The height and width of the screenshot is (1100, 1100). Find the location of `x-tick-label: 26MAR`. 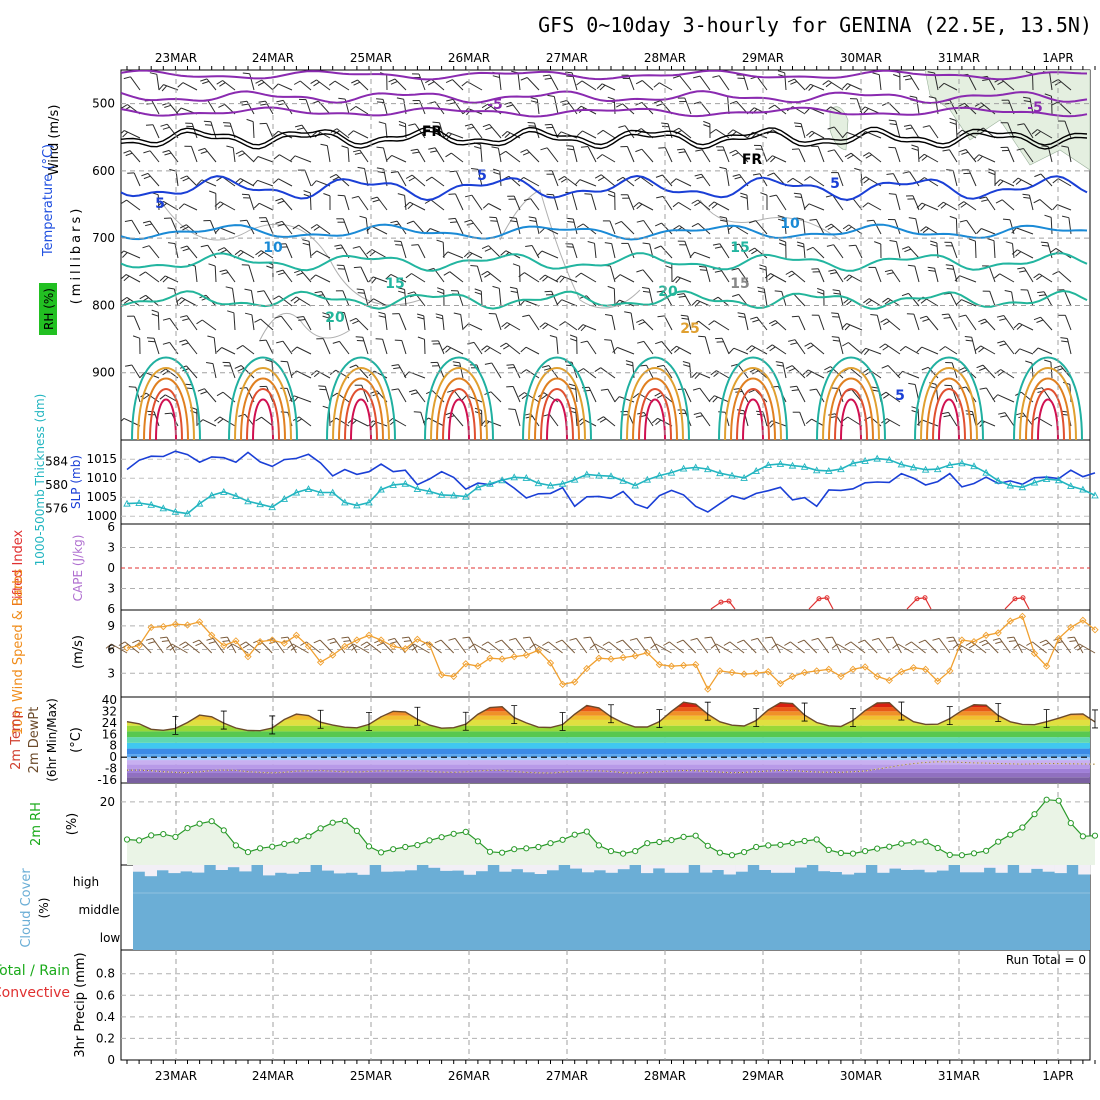

x-tick-label: 26MAR is located at coordinates (469, 1076).